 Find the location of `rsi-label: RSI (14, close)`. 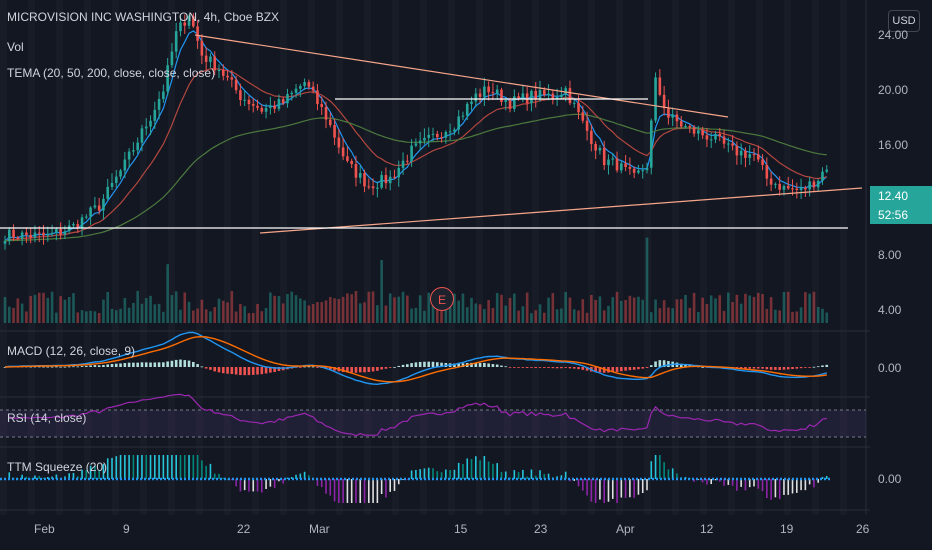

rsi-label: RSI (14, close) is located at coordinates (47, 418).